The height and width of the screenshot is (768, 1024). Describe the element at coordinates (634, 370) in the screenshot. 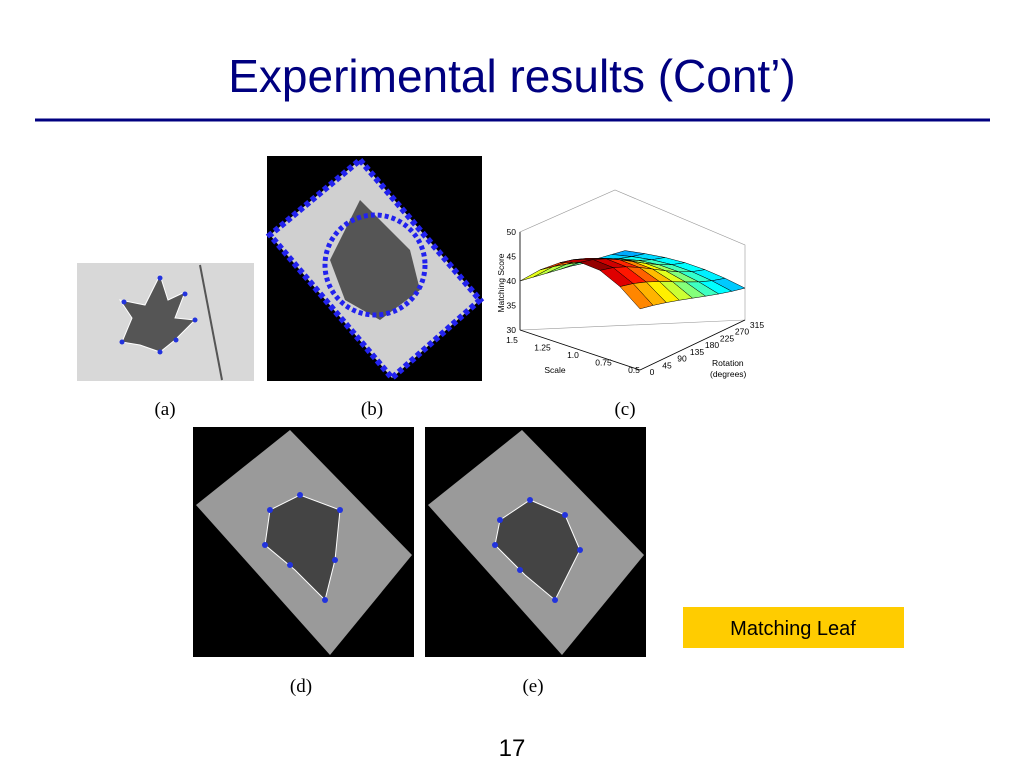

I see `x-tick-label: 0.5` at that location.